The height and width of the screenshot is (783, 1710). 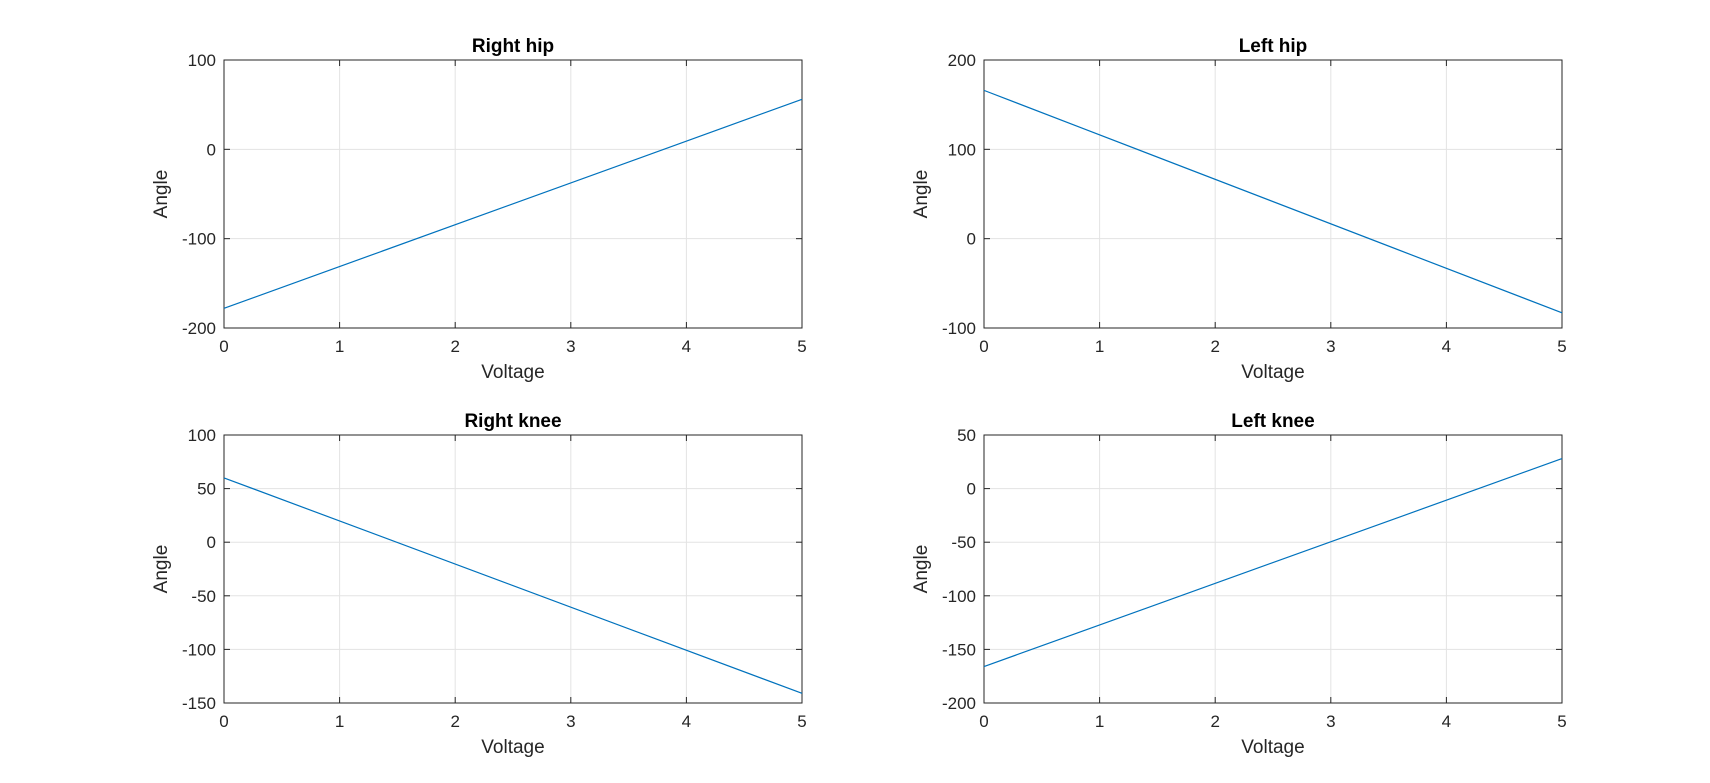 I want to click on chart-title: Right knee, so click(x=512, y=421).